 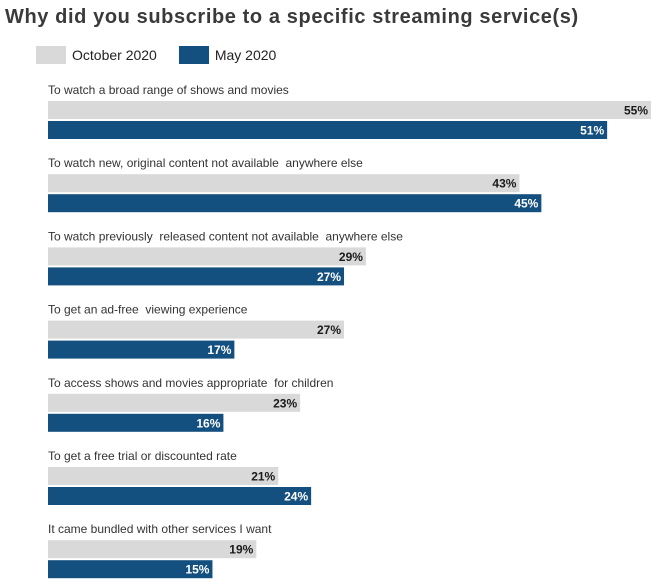 I want to click on value-label-may-2020: 16%, so click(x=208, y=423).